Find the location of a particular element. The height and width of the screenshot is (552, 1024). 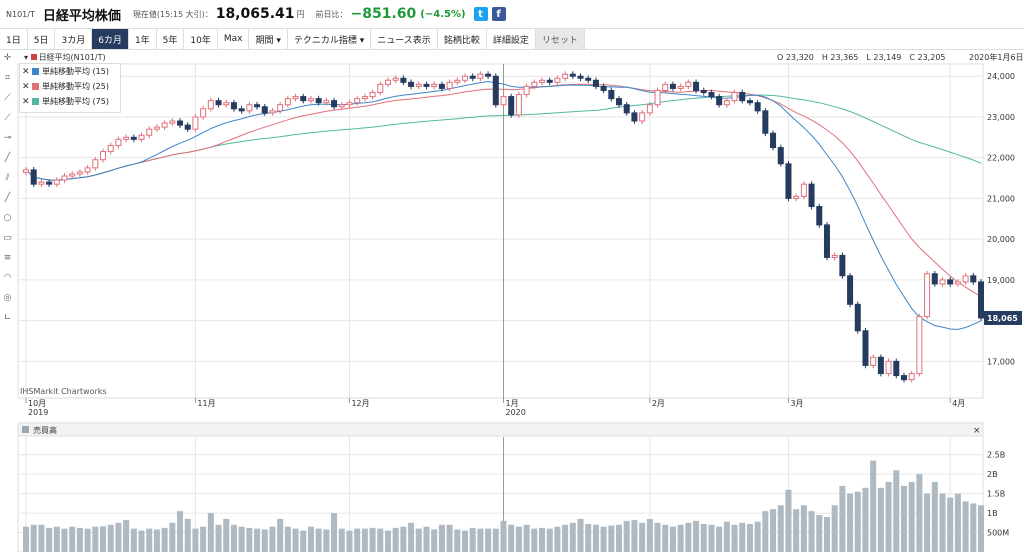

volume-close-icon: × is located at coordinates (977, 431).